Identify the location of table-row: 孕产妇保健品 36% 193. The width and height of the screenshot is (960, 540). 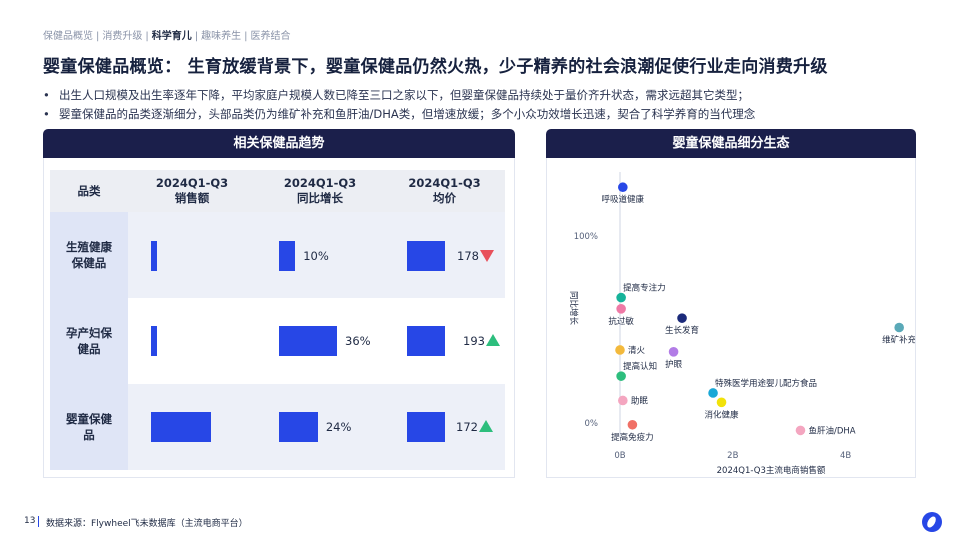
(277, 341).